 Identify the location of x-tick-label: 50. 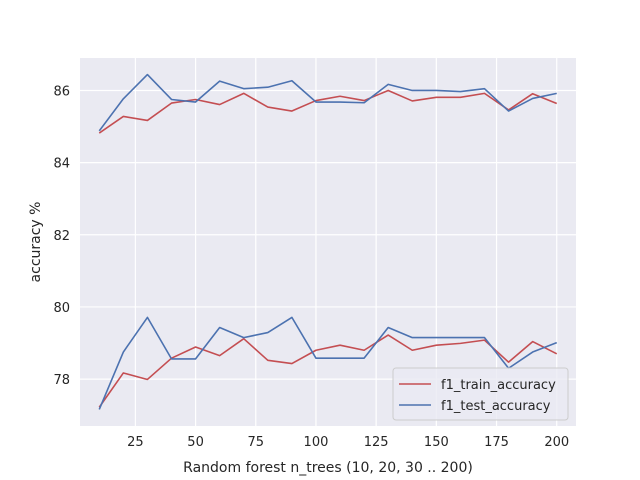
(195, 442).